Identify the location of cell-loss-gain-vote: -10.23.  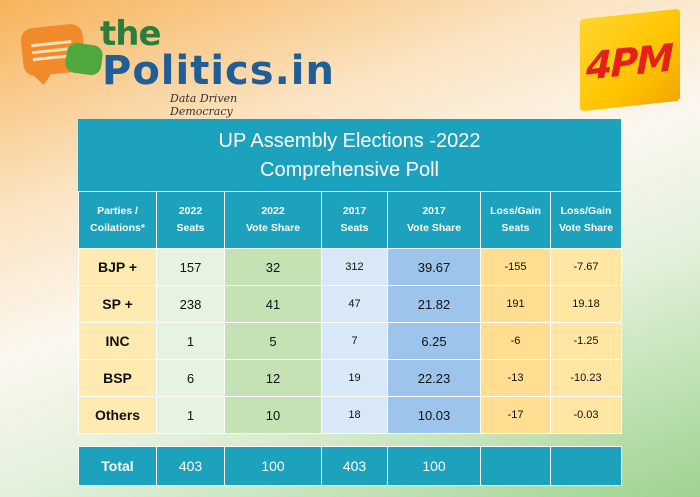
(586, 378).